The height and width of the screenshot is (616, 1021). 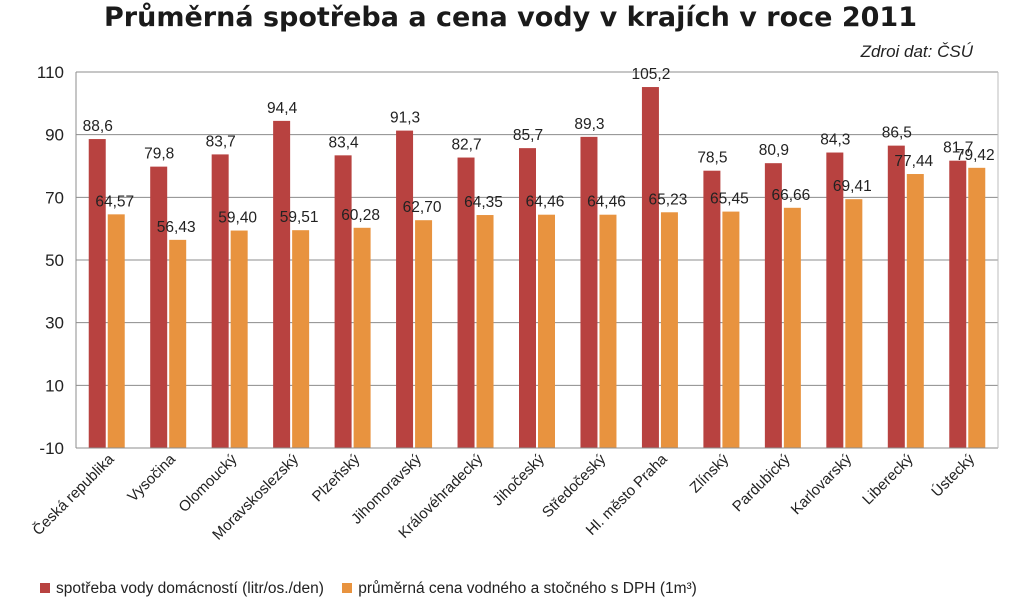 What do you see at coordinates (336, 477) in the screenshot?
I see `x-tick-label: Plzeňský` at bounding box center [336, 477].